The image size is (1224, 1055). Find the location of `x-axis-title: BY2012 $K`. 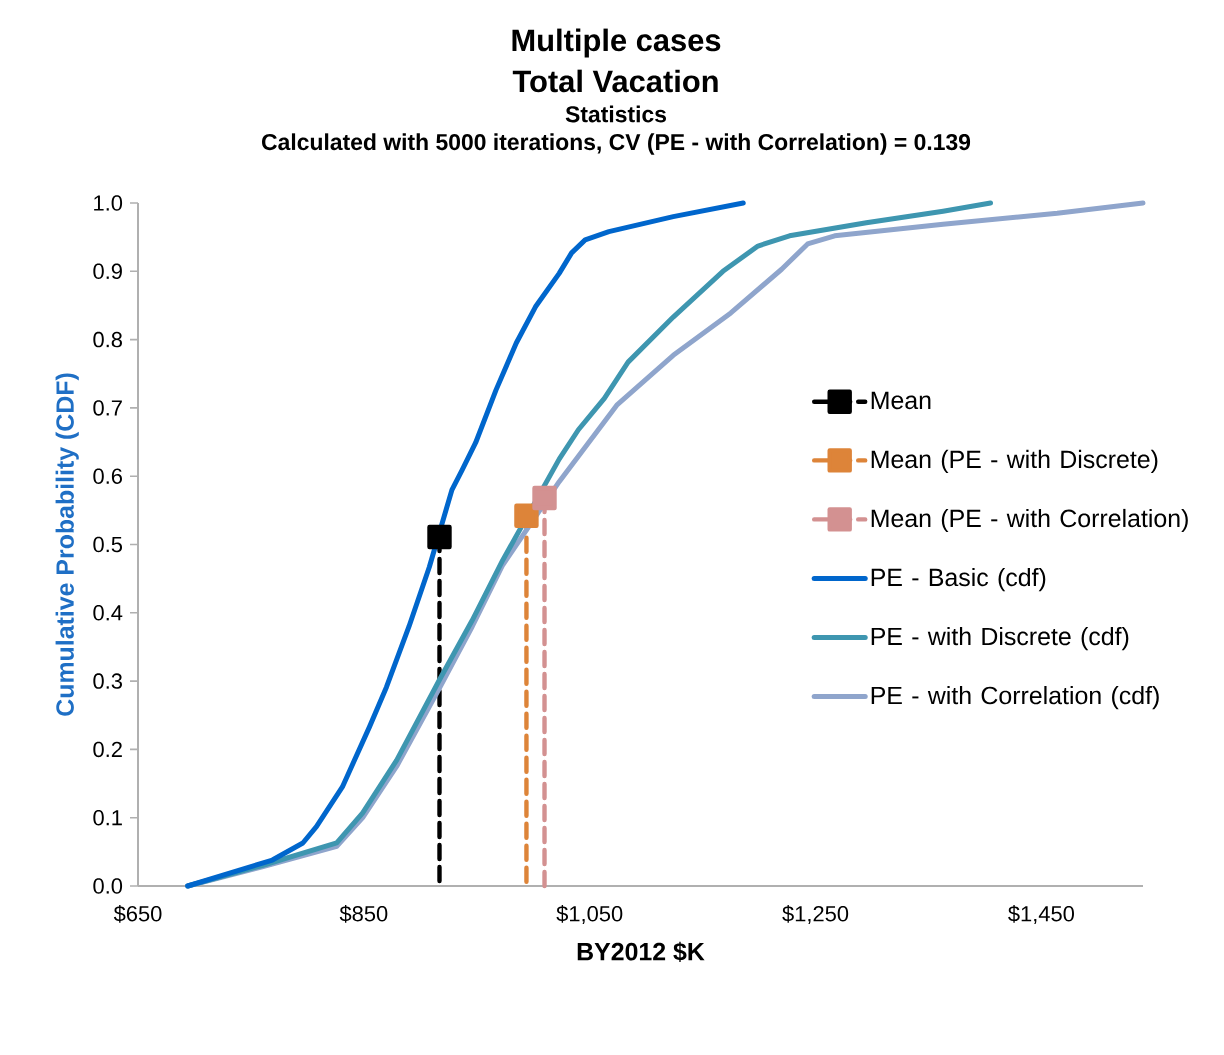

x-axis-title: BY2012 $K is located at coordinates (641, 952).